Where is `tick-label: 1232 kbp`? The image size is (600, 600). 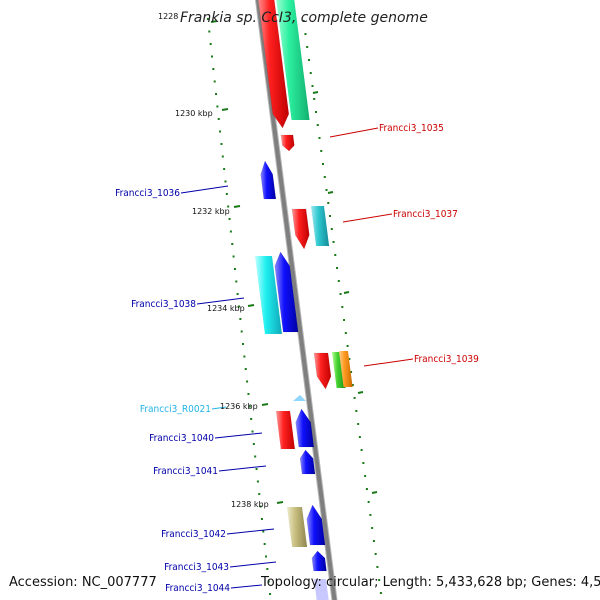 tick-label: 1232 kbp is located at coordinates (211, 211).